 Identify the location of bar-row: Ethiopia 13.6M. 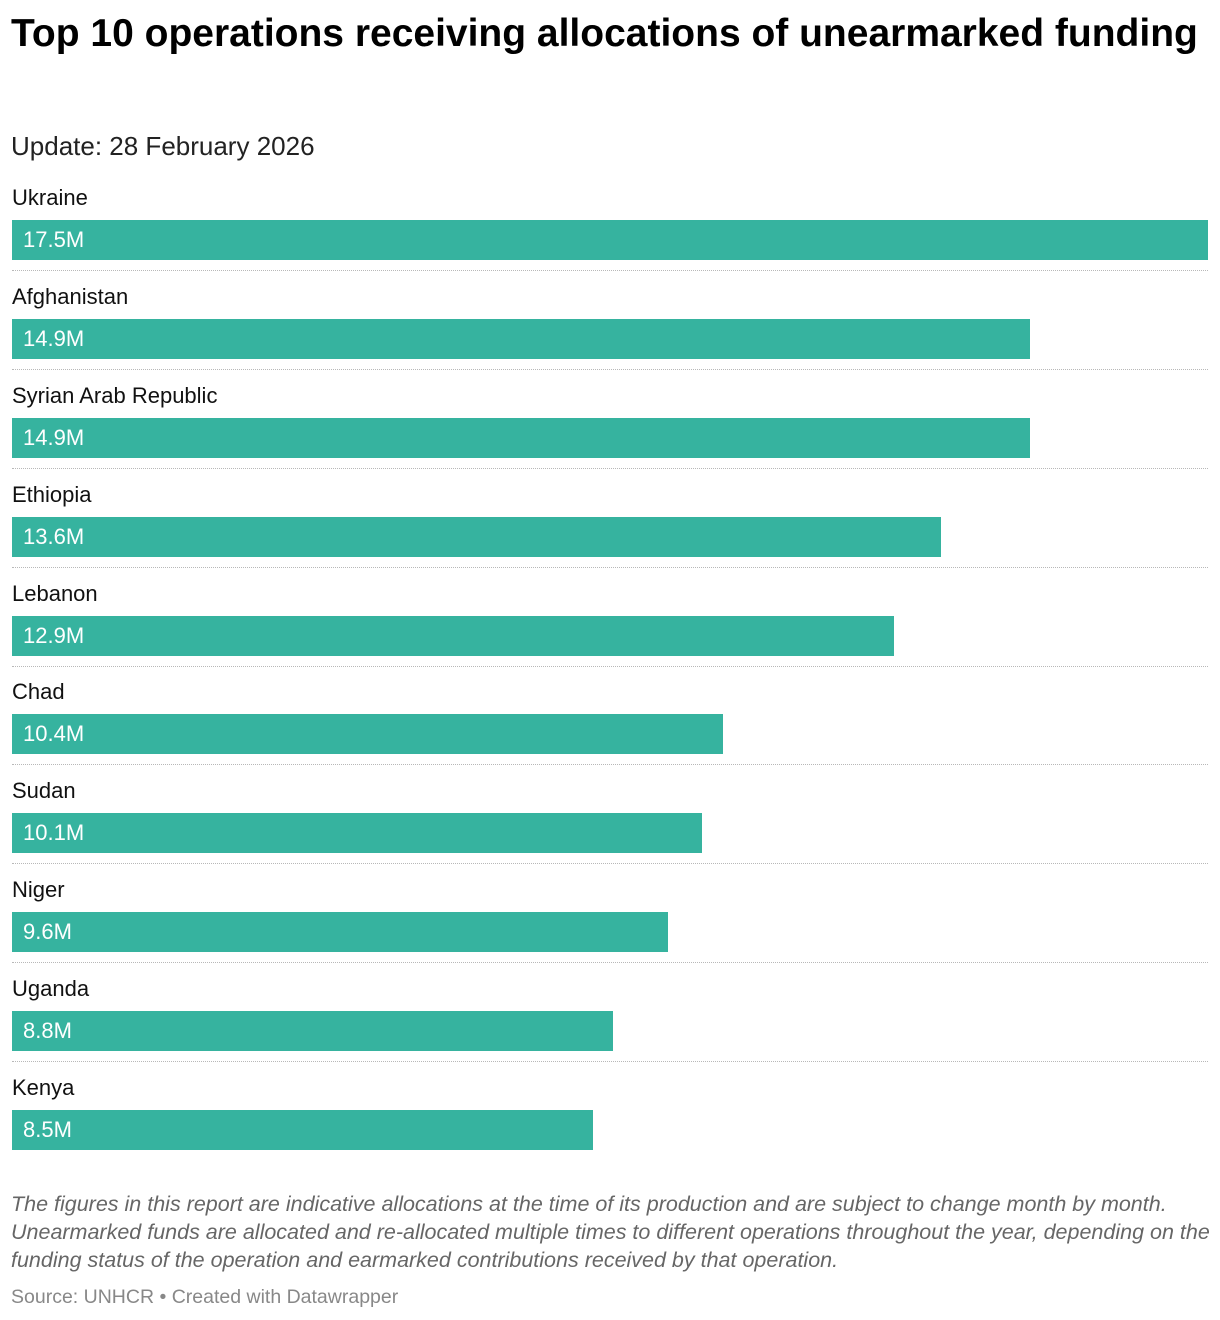
(610, 526).